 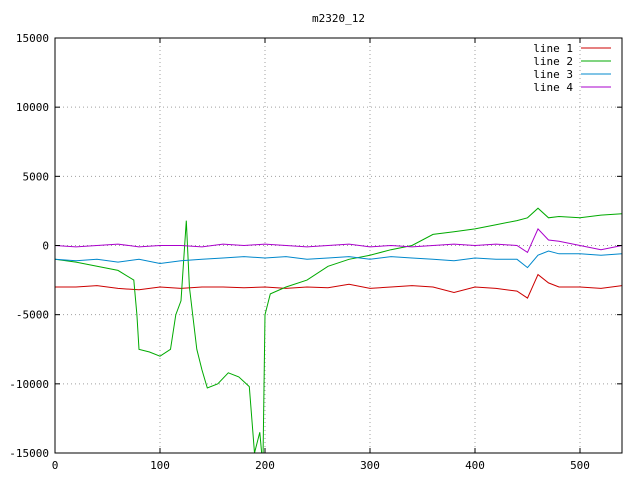 What do you see at coordinates (265, 465) in the screenshot?
I see `x-tick-label: 200` at bounding box center [265, 465].